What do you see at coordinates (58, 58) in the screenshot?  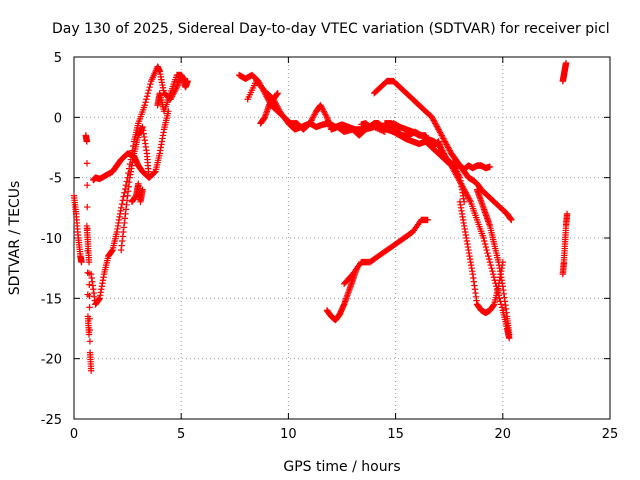 I see `y-tick-label: 5` at bounding box center [58, 58].